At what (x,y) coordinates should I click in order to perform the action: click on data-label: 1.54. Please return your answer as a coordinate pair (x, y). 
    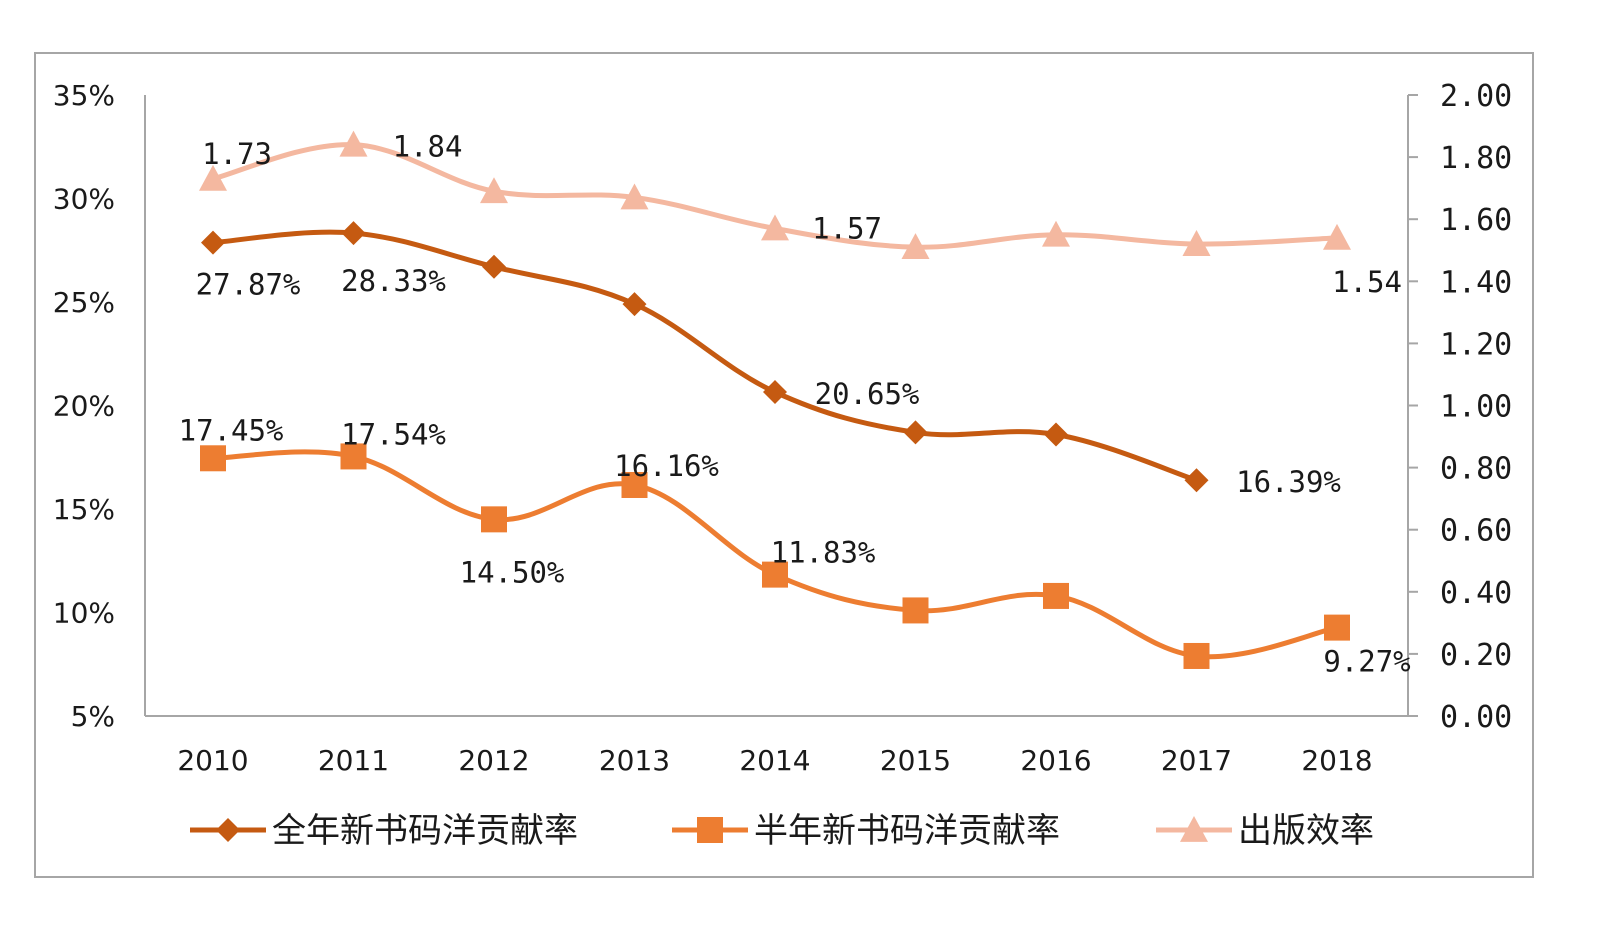
    Looking at the image, I should click on (1367, 282).